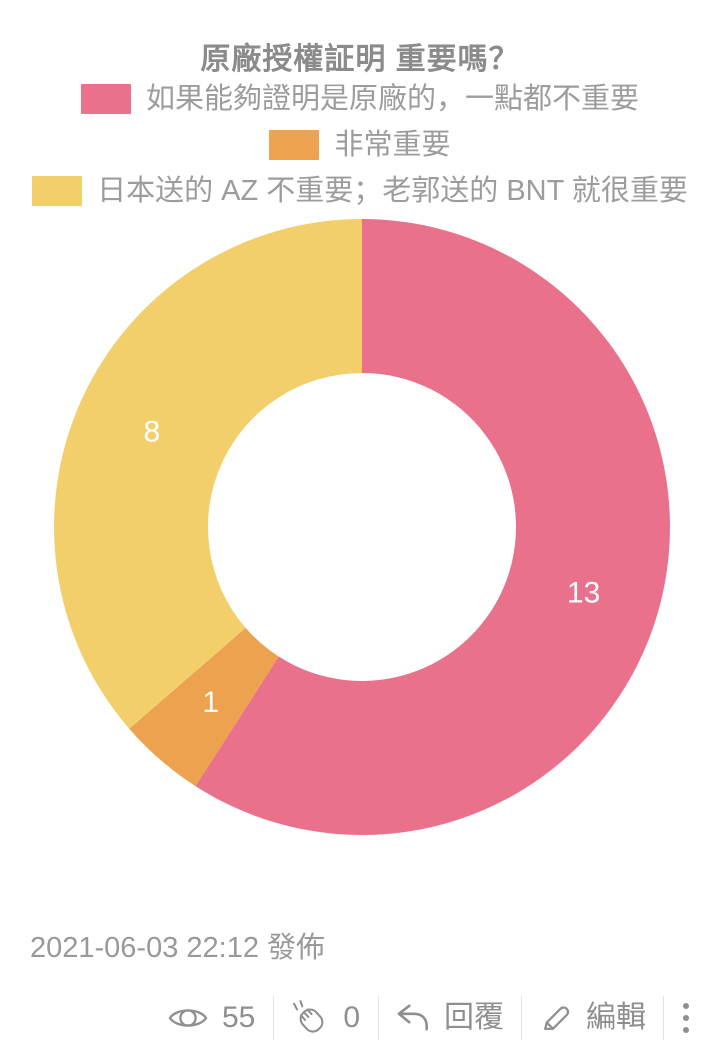  What do you see at coordinates (308, 1016) in the screenshot?
I see `clap-icon` at bounding box center [308, 1016].